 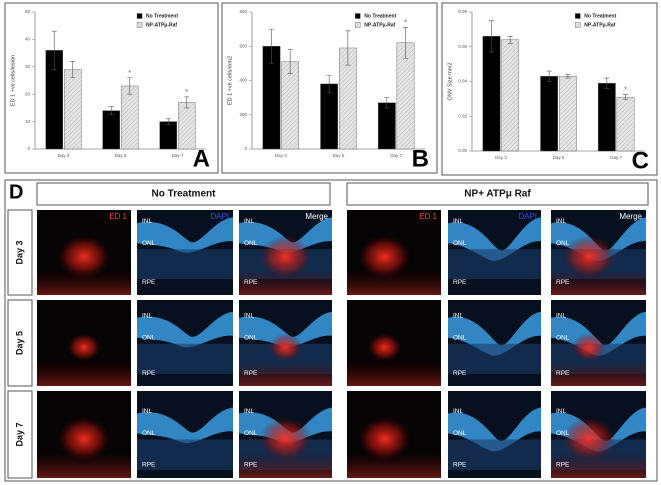 What do you see at coordinates (462, 150) in the screenshot?
I see `y-tick-label: 0.00` at bounding box center [462, 150].